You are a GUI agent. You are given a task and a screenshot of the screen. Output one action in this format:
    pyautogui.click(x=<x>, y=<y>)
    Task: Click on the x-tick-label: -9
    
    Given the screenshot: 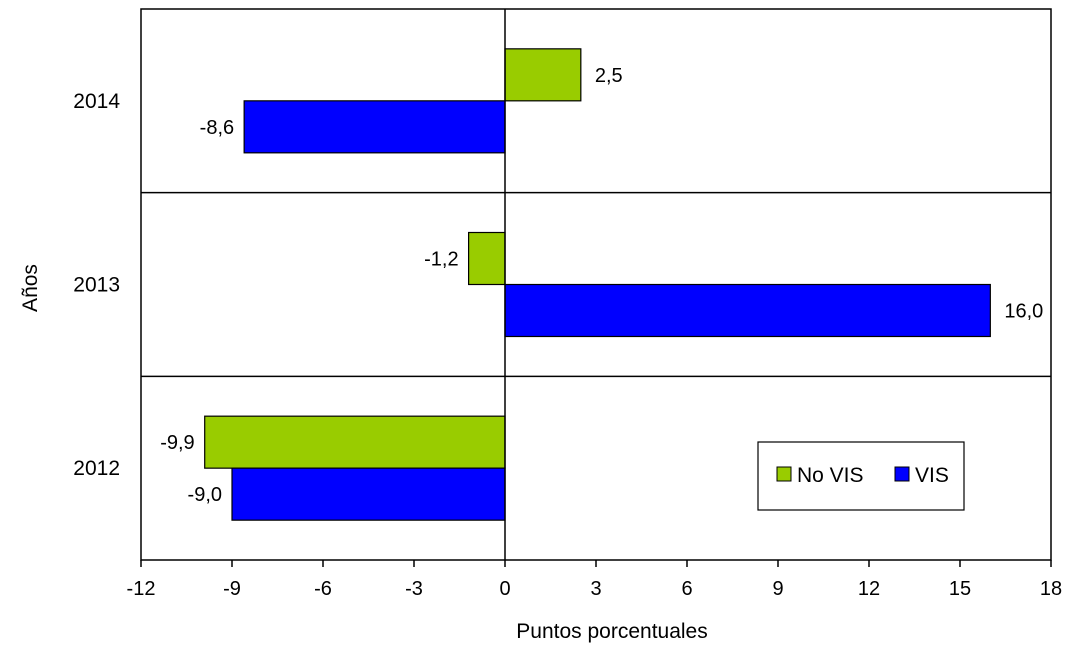 What is the action you would take?
    pyautogui.click(x=232, y=589)
    